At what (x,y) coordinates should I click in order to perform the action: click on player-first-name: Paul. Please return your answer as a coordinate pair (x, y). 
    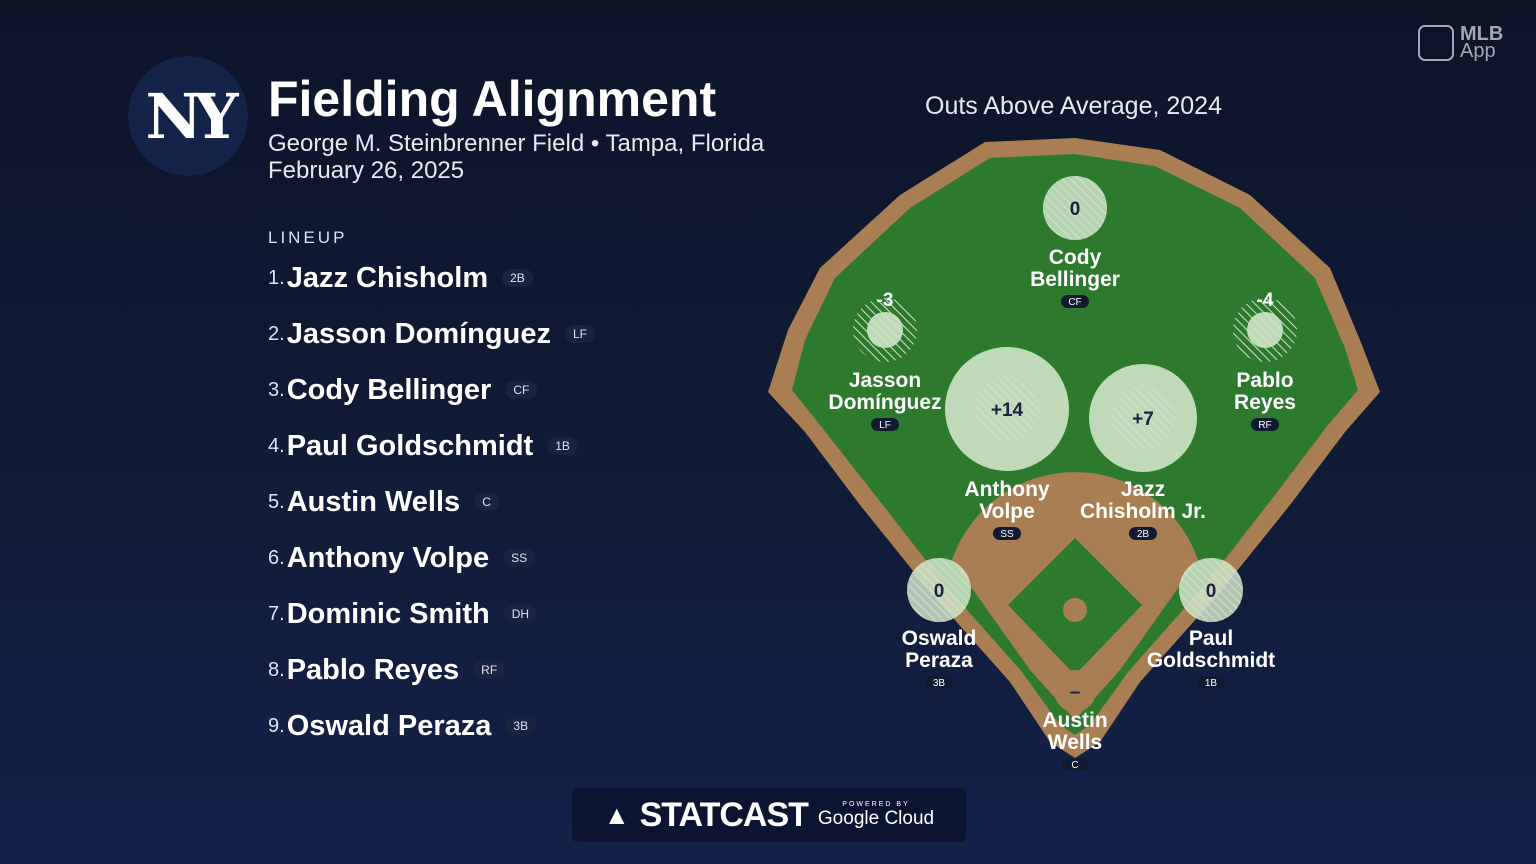
    Looking at the image, I should click on (1211, 638).